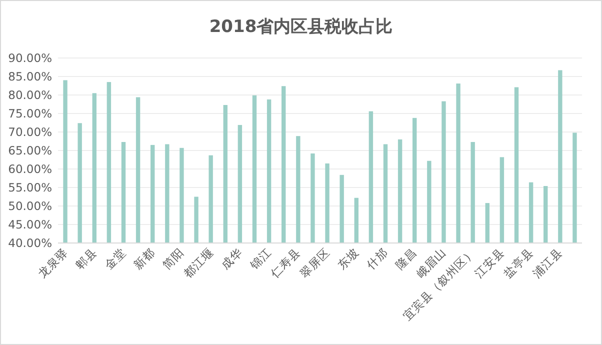 This screenshot has height=345, width=602. I want to click on y-tick-label: 65.00%, so click(30, 151).